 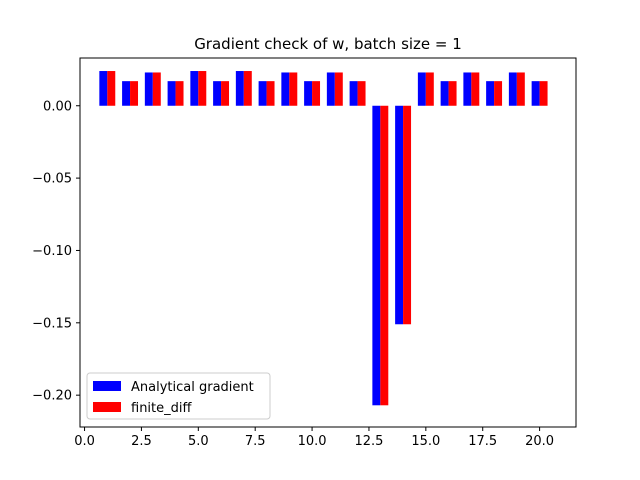 What do you see at coordinates (107, 407) in the screenshot?
I see `legend-swatch-finite-diff` at bounding box center [107, 407].